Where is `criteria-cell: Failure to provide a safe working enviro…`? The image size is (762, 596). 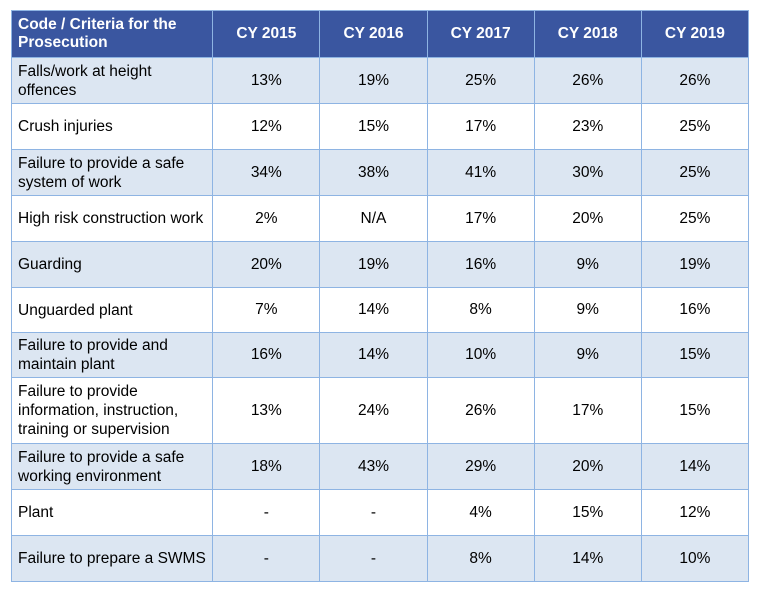 criteria-cell: Failure to provide a safe working enviro… is located at coordinates (112, 466).